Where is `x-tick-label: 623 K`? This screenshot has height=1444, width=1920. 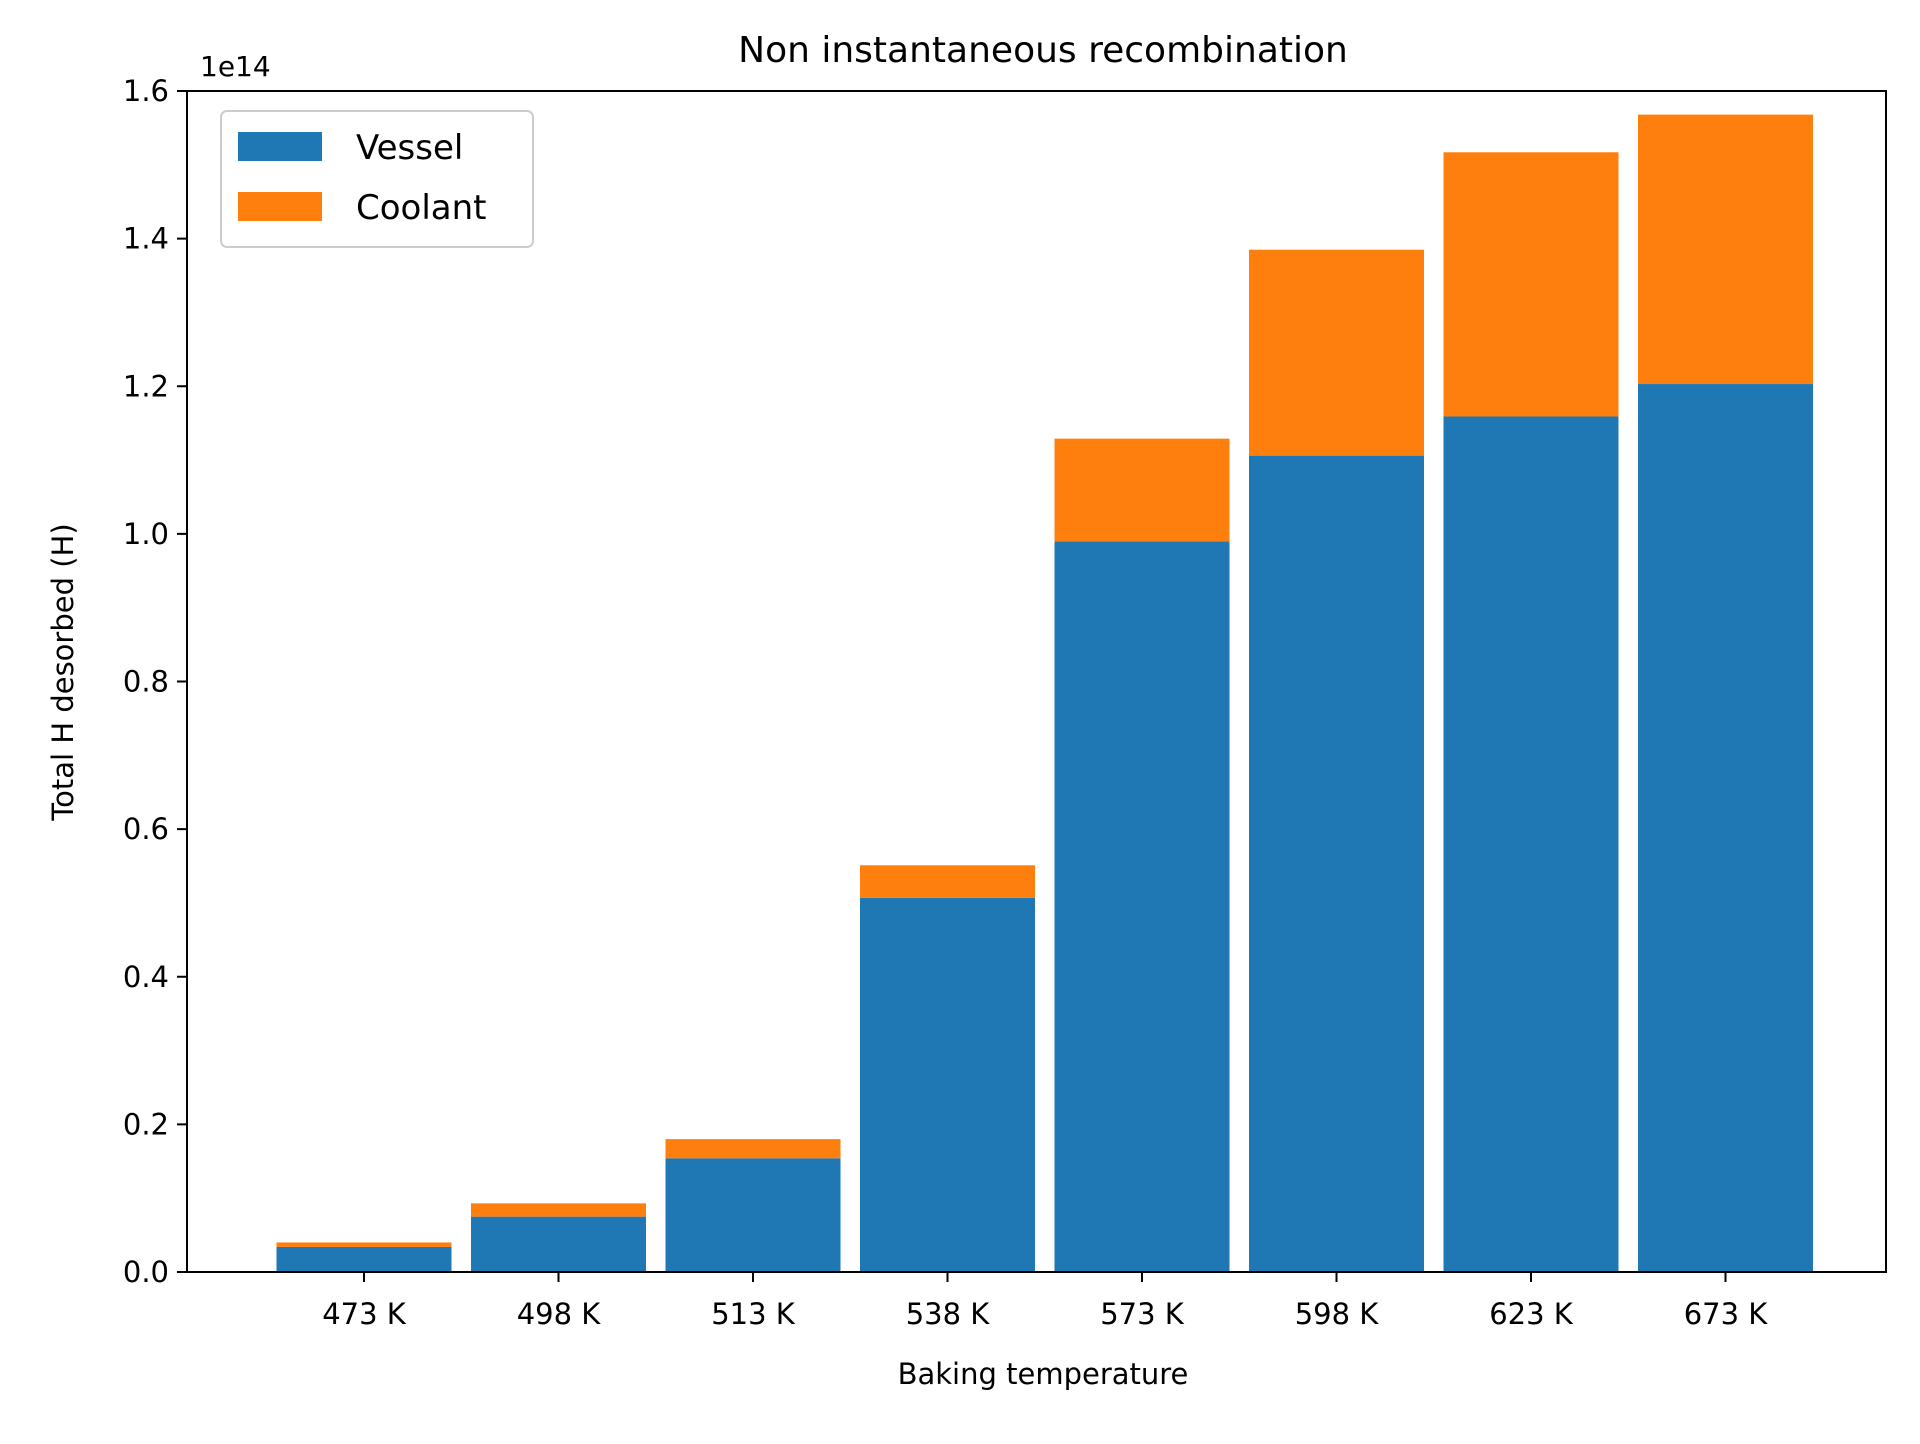 x-tick-label: 623 K is located at coordinates (1531, 1314).